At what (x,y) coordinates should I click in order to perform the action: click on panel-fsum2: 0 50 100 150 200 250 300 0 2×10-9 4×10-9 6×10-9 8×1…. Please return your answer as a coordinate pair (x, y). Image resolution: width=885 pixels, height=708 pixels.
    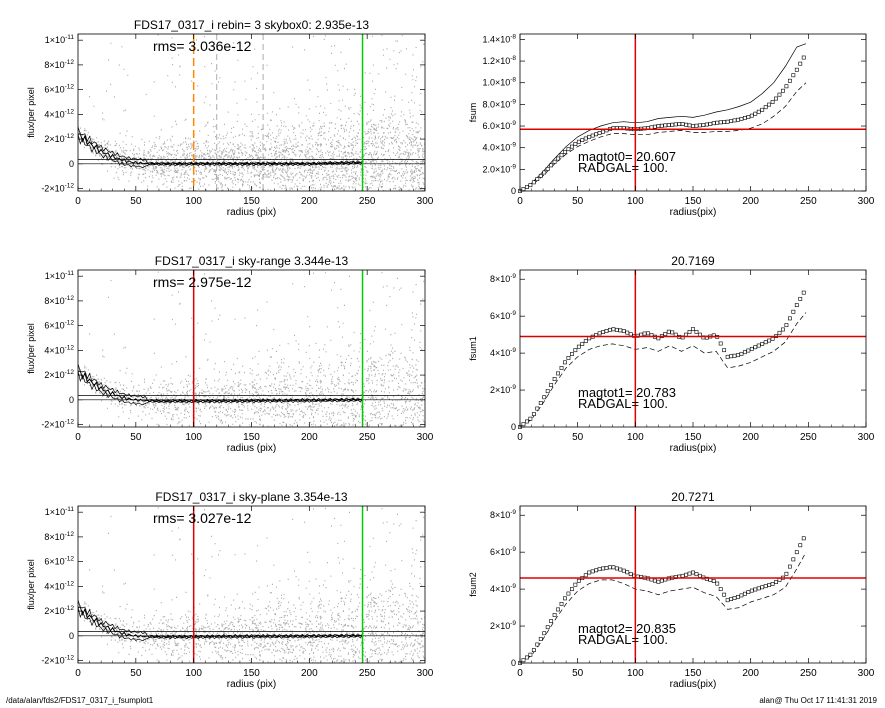
    Looking at the image, I should click on (671, 590).